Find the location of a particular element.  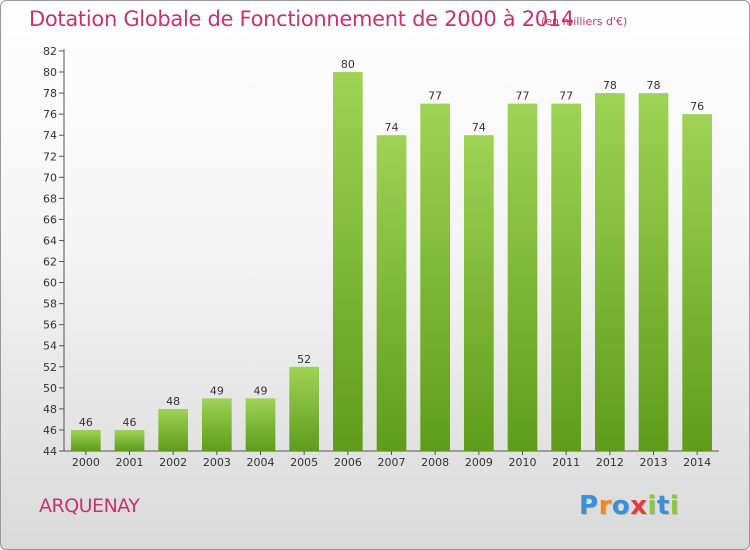

logo-letter: x is located at coordinates (639, 506).